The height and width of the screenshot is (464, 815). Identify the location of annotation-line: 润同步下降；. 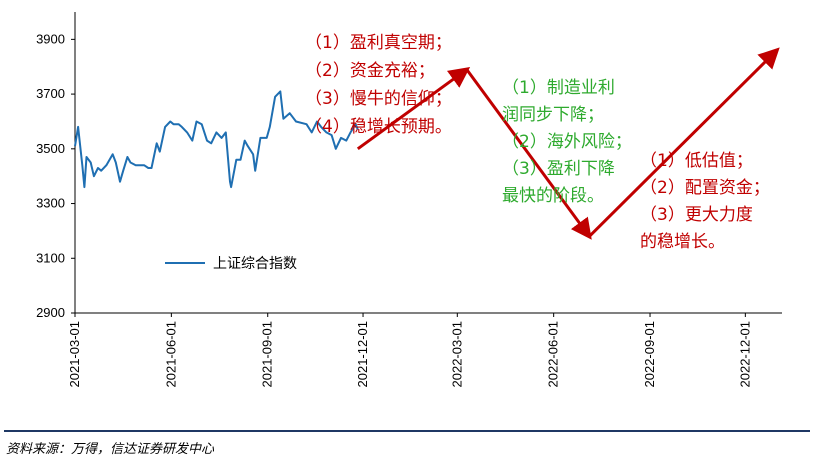
(553, 115).